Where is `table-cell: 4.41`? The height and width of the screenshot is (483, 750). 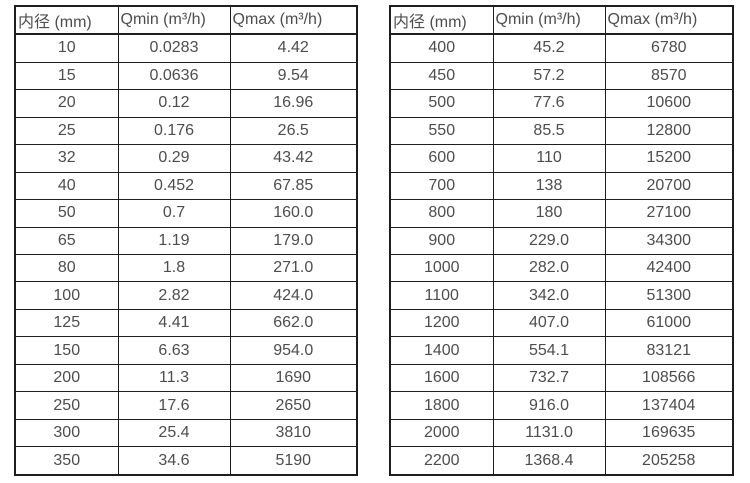 table-cell: 4.41 is located at coordinates (174, 323).